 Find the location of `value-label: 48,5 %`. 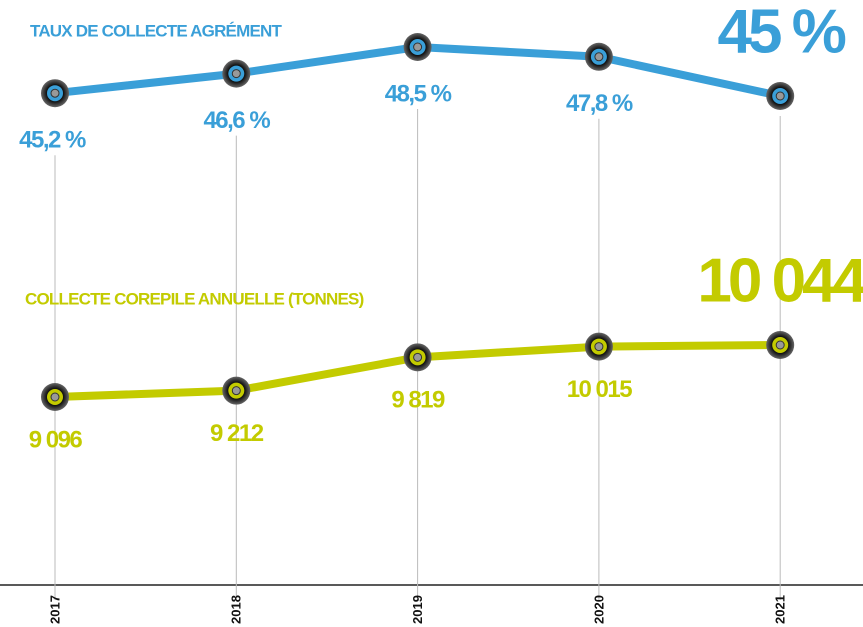

value-label: 48,5 % is located at coordinates (418, 93).